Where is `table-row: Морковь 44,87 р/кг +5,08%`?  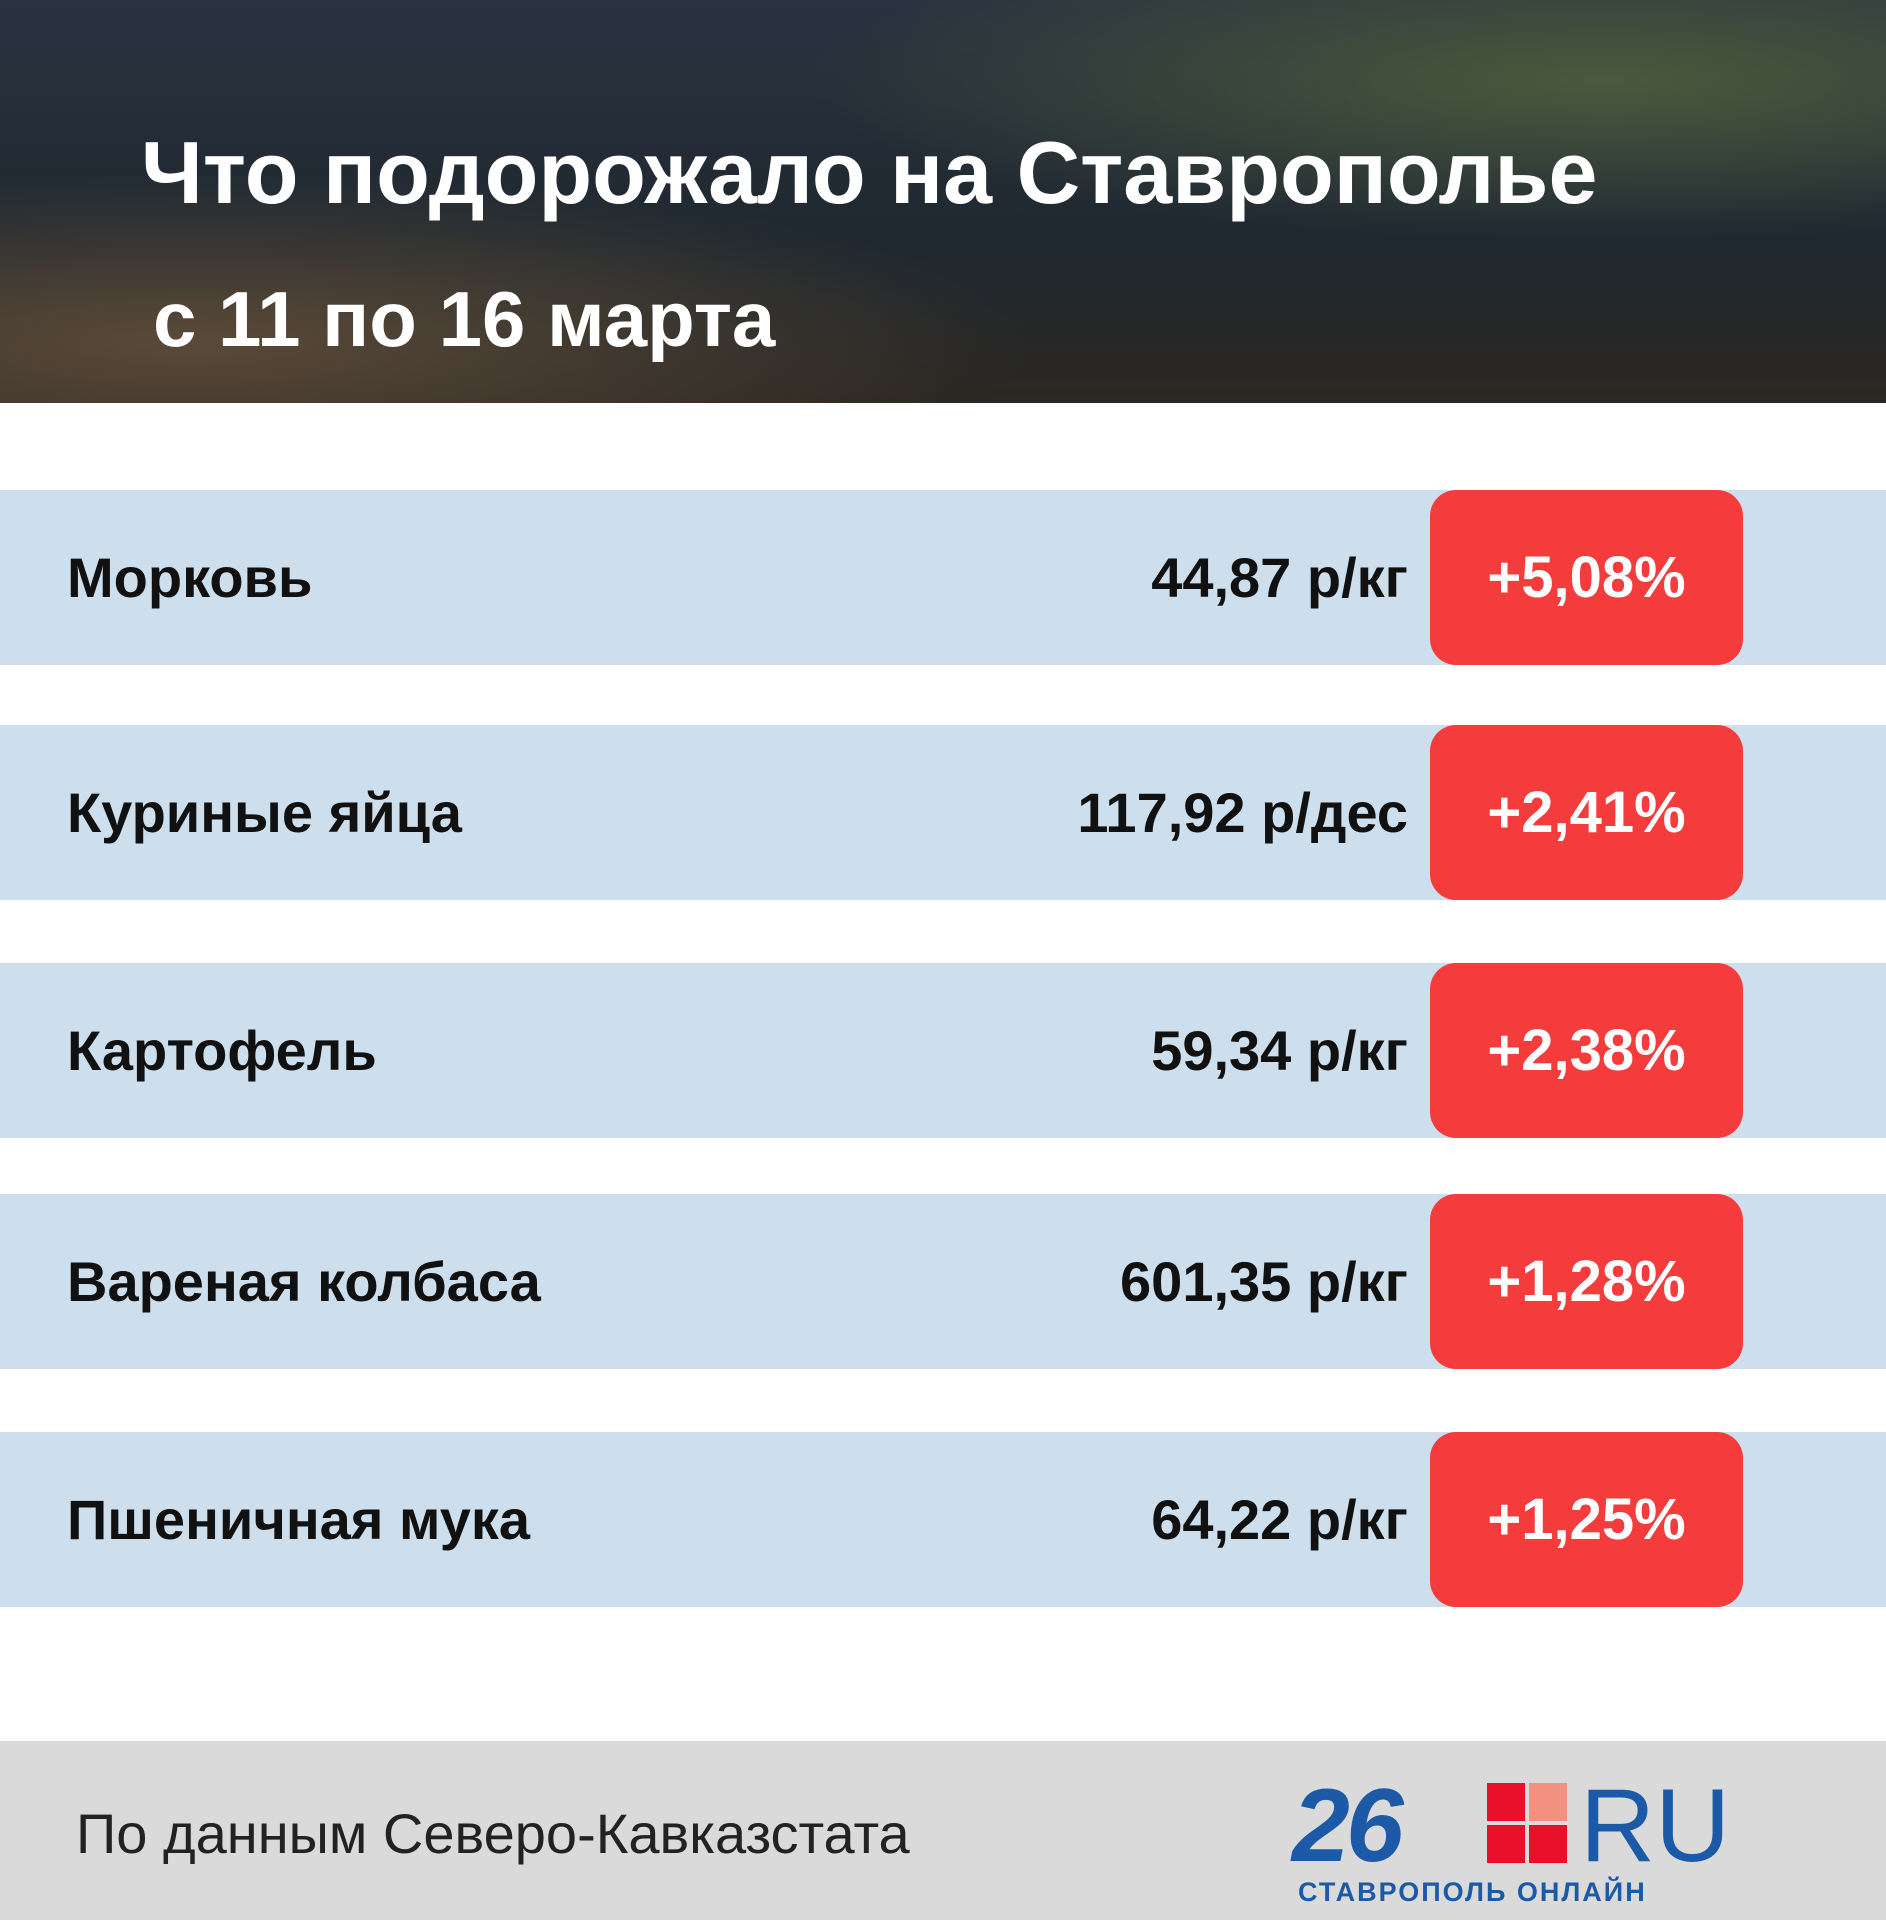
table-row: Морковь 44,87 р/кг +5,08% is located at coordinates (943, 577).